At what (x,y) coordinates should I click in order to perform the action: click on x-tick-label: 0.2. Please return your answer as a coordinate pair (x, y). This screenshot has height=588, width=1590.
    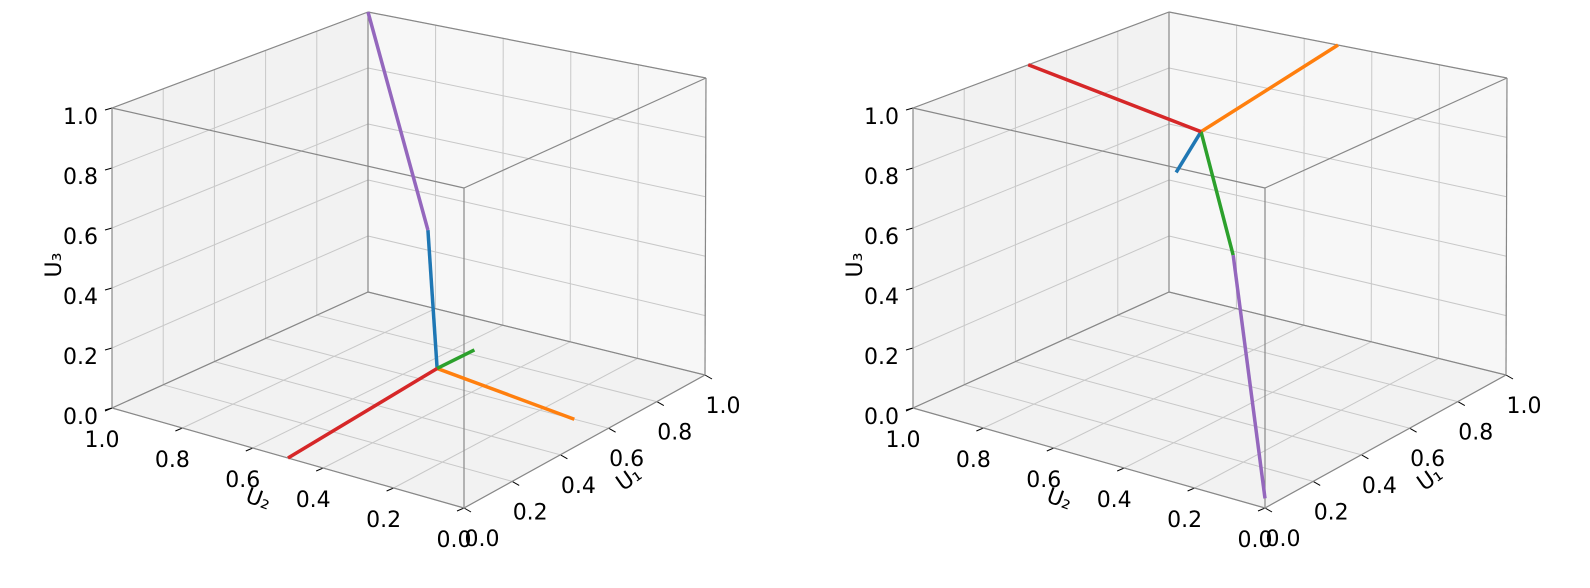
    Looking at the image, I should click on (530, 512).